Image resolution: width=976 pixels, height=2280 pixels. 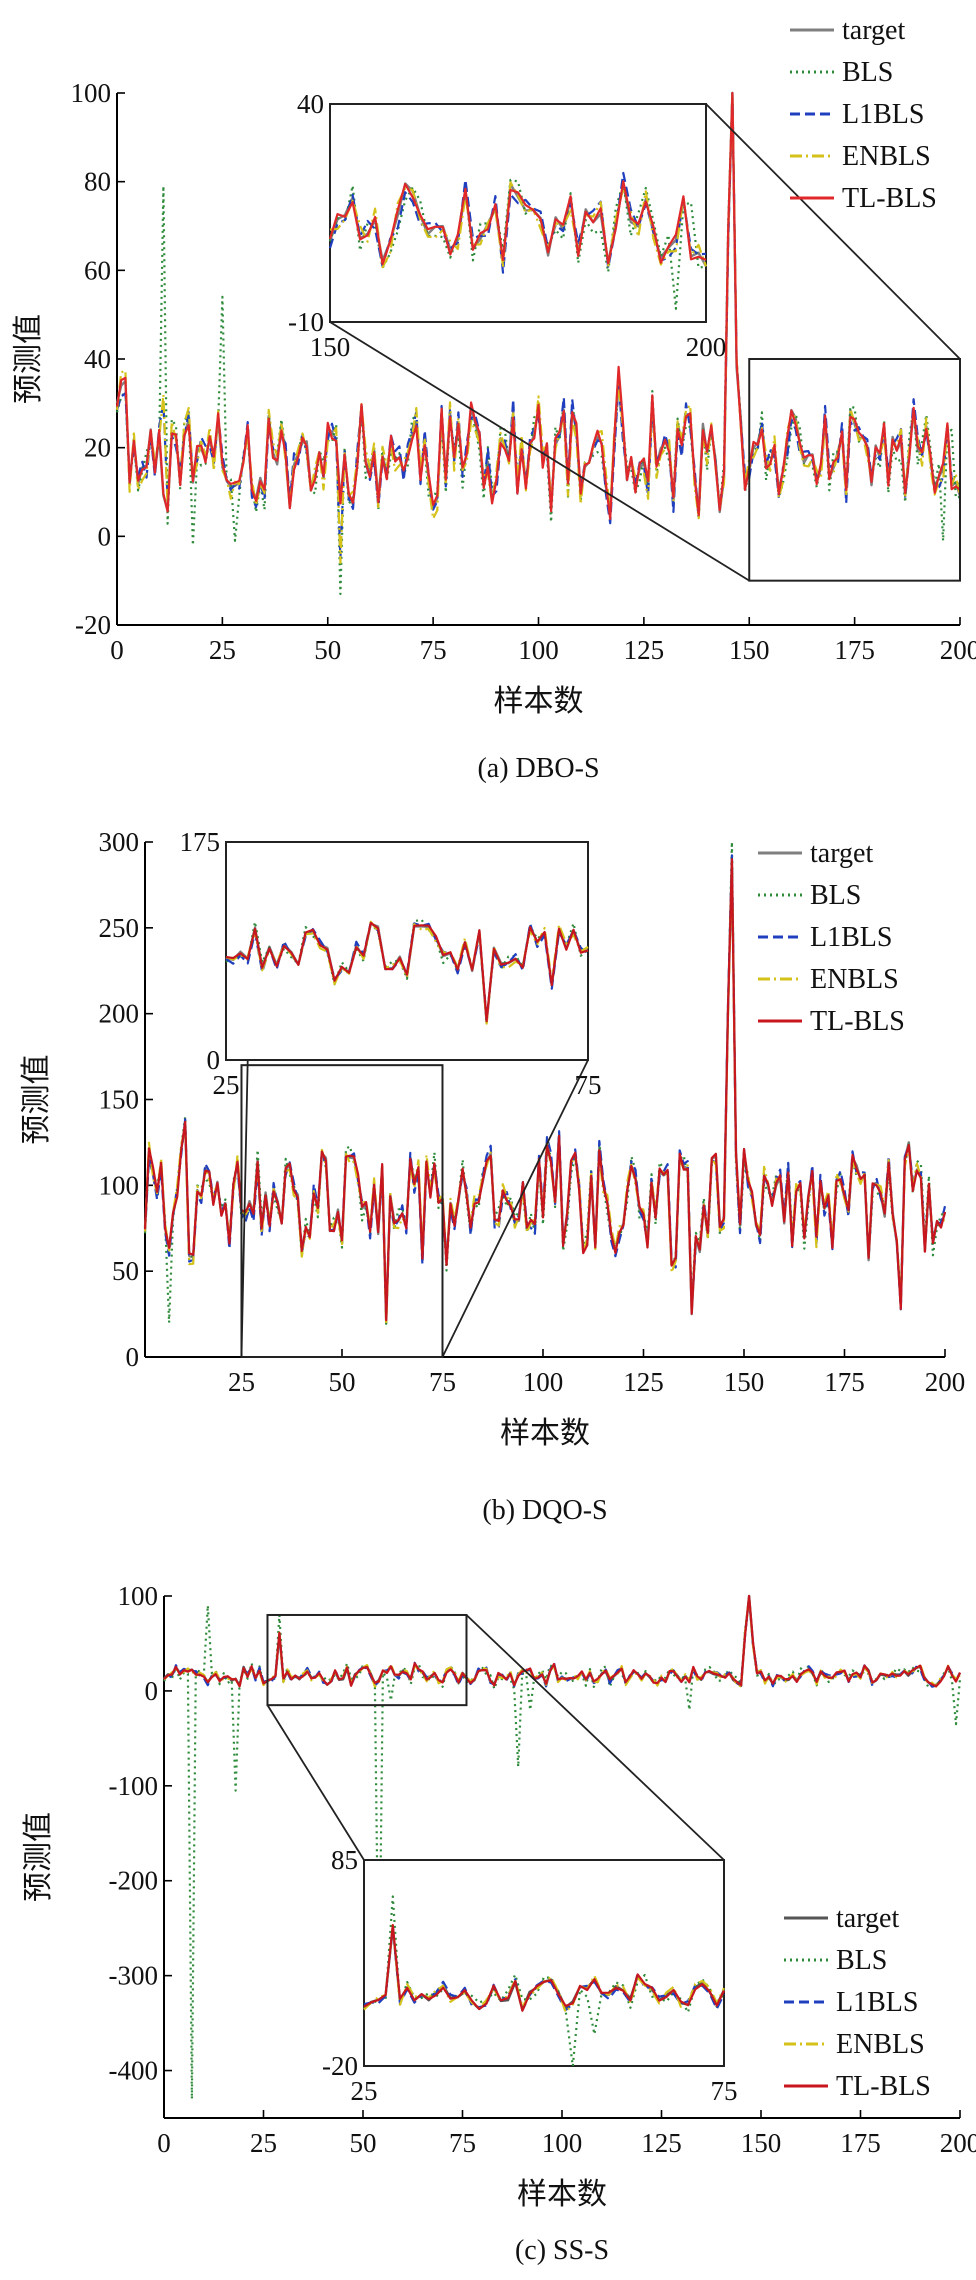 What do you see at coordinates (544, 1510) in the screenshot?
I see `panel-caption: (b) DQO-S` at bounding box center [544, 1510].